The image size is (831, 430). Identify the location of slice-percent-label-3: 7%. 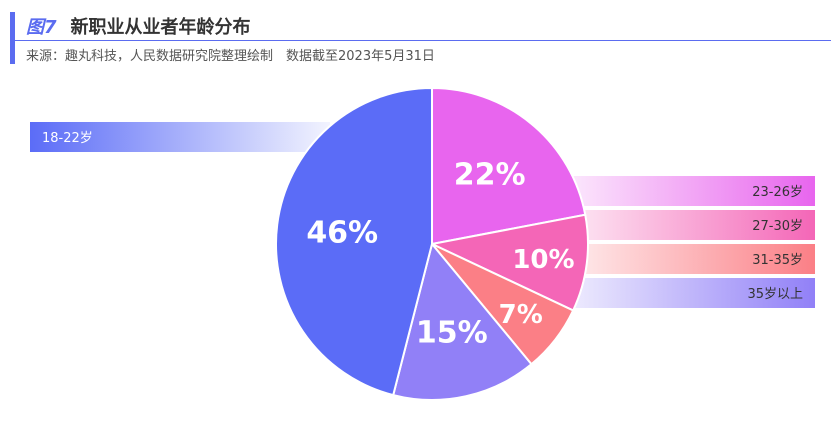
(521, 315).